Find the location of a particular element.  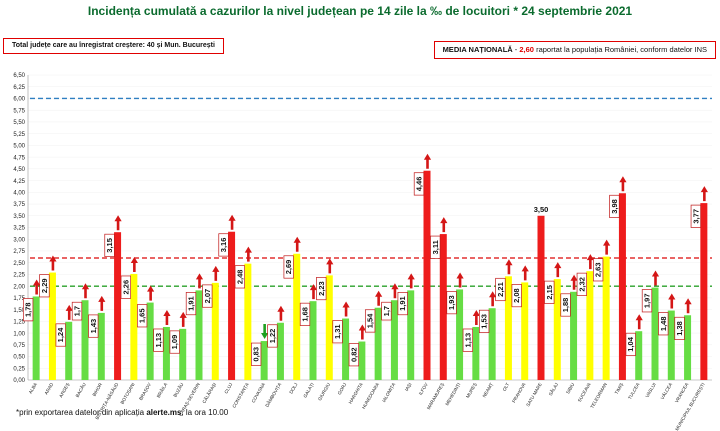

value-label: 1,68 is located at coordinates (305, 314).